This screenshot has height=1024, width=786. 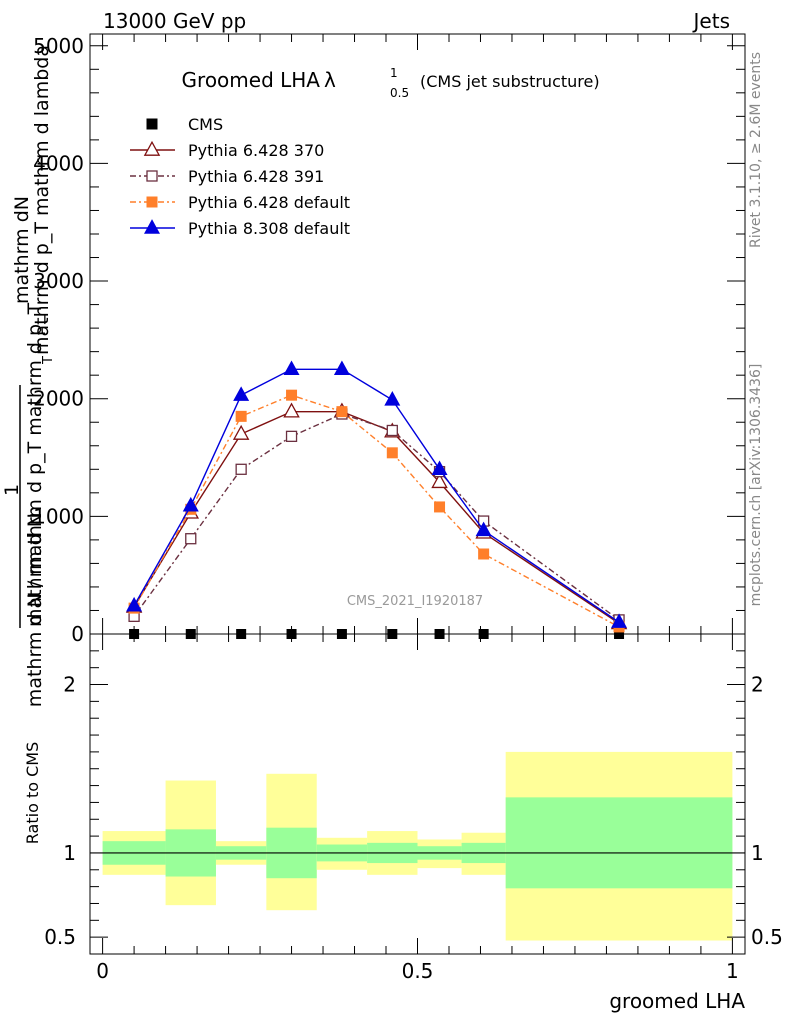 What do you see at coordinates (22, 250) in the screenshot?
I see `ylabel-numerator: mathrm dN` at bounding box center [22, 250].